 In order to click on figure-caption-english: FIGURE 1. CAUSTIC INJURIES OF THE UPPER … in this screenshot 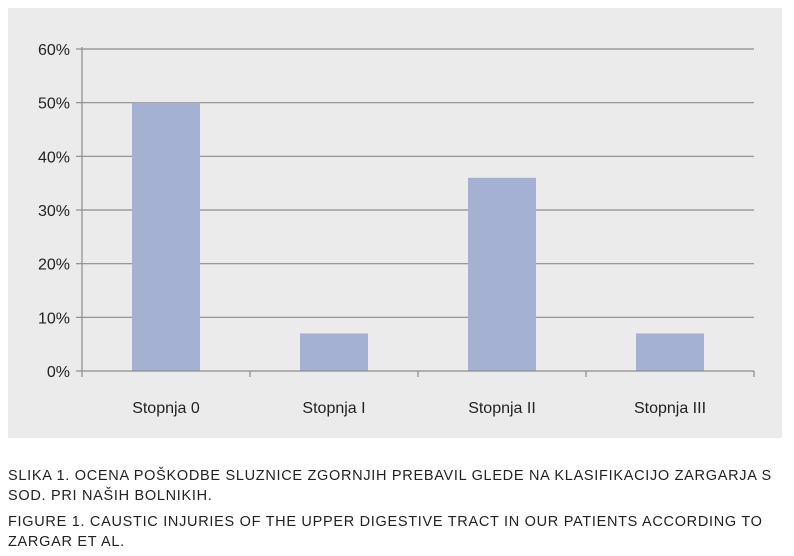, I will do `click(385, 532)`.